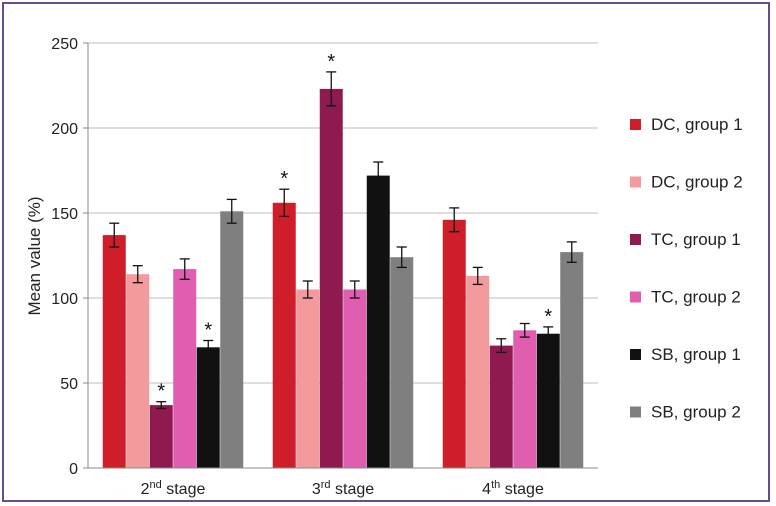  Describe the element at coordinates (697, 182) in the screenshot. I see `legend-label: DC, group 2` at that location.